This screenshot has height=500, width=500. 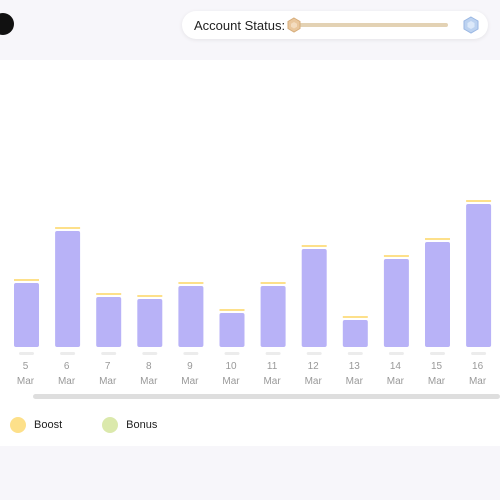 What do you see at coordinates (471, 25) in the screenshot?
I see `diamond-hexagon-icon` at bounding box center [471, 25].